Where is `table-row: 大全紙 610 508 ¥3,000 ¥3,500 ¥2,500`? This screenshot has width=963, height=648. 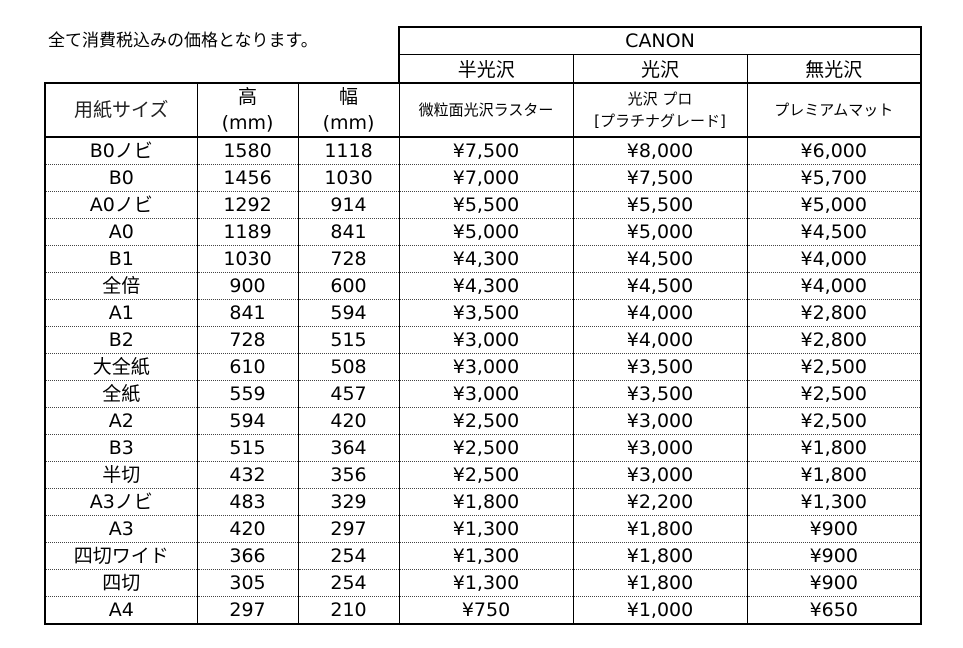 table-row: 大全紙 610 508 ¥3,000 ¥3,500 ¥2,500 is located at coordinates (483, 367).